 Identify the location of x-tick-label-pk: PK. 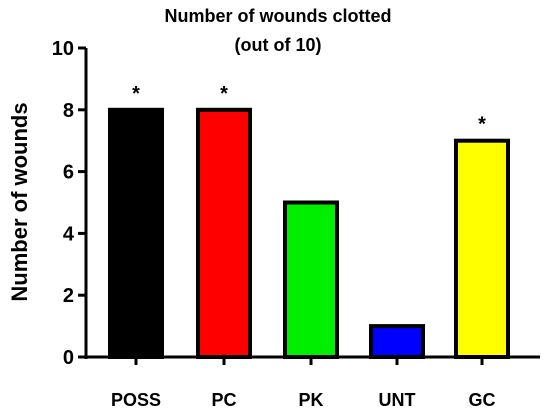
(310, 400).